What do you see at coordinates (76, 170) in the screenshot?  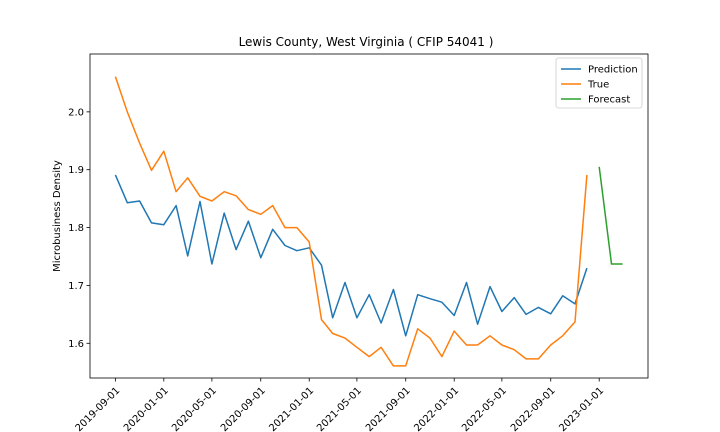 I see `y-tick-label: 1.9` at bounding box center [76, 170].